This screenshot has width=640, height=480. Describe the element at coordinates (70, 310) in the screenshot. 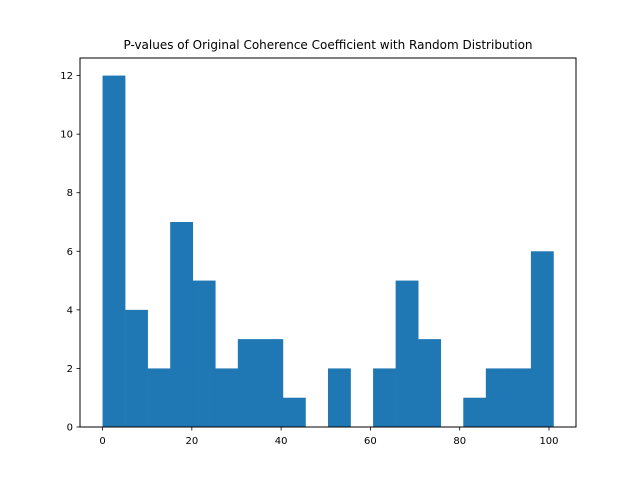

I see `y-tick-label: 4` at that location.